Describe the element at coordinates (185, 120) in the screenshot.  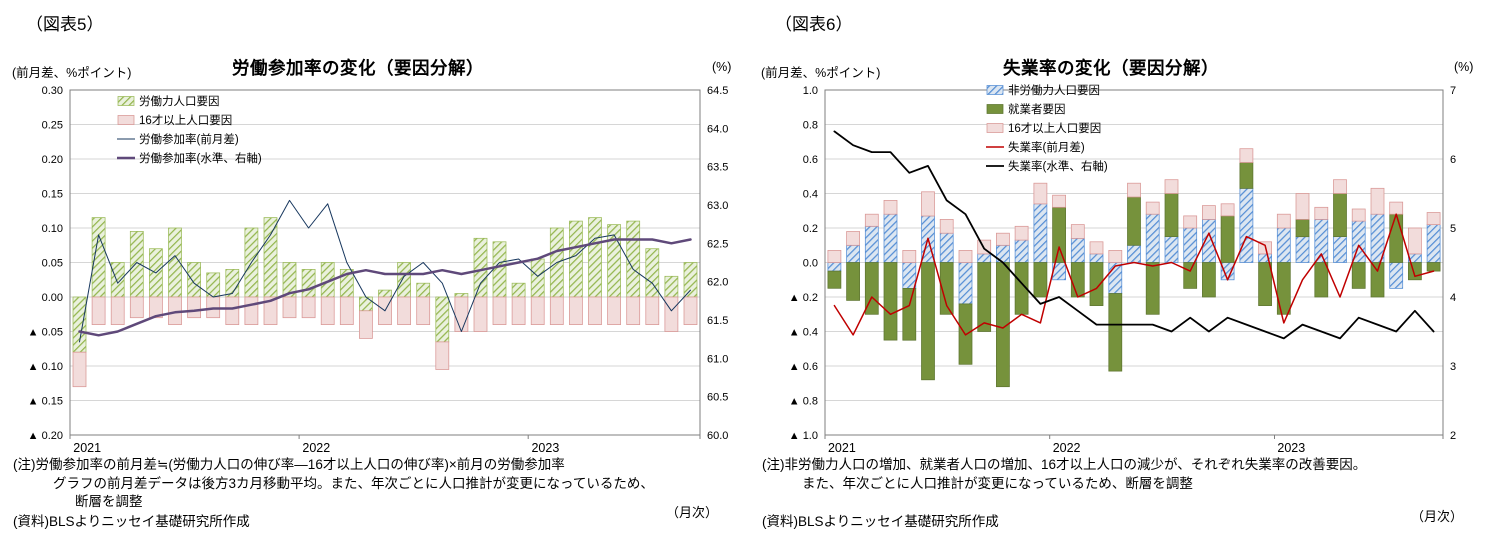
I see `legend-label: 16才以上人口要因` at that location.